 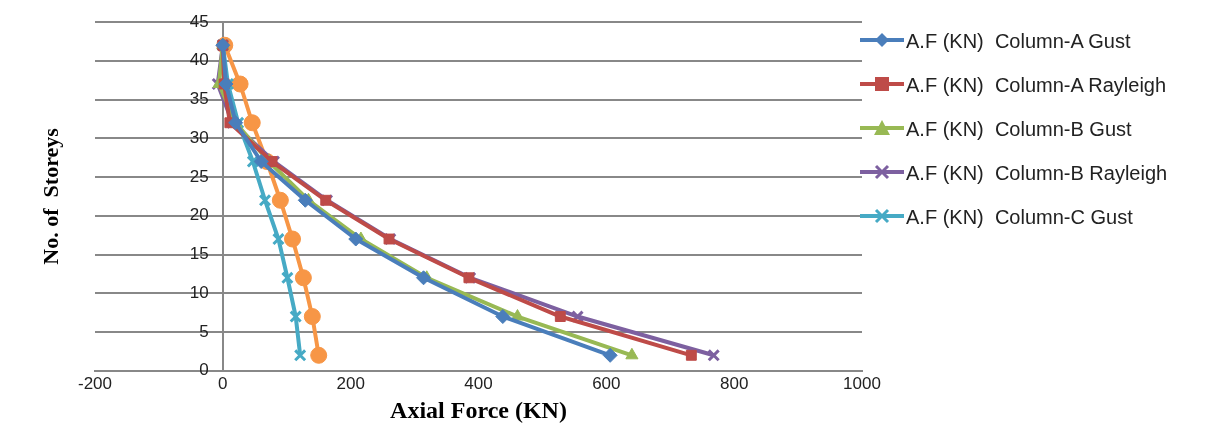 I want to click on x-tick-label: 200, so click(x=350, y=383).